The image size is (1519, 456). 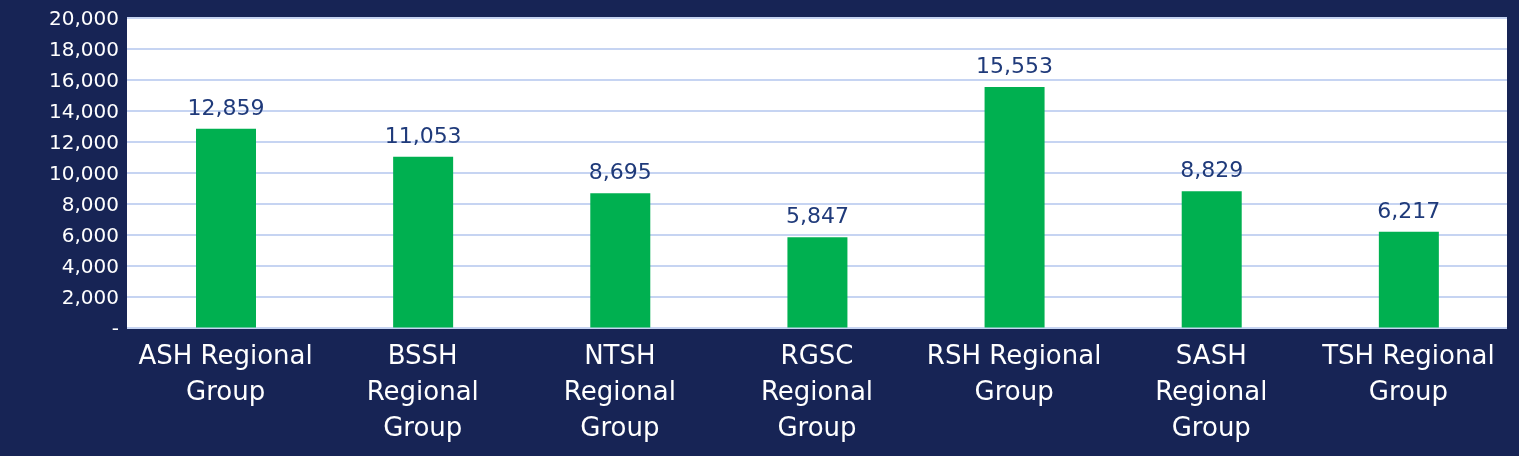 I want to click on data-label: 5,847, so click(x=817, y=216).